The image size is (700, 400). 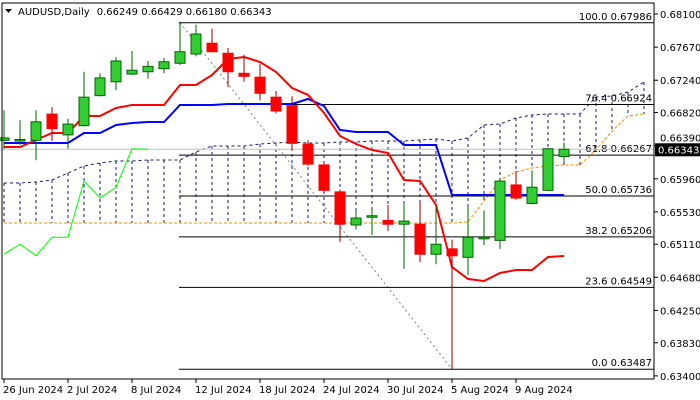 I want to click on symbol-label: AUDUSD,Daily, so click(x=54, y=12).